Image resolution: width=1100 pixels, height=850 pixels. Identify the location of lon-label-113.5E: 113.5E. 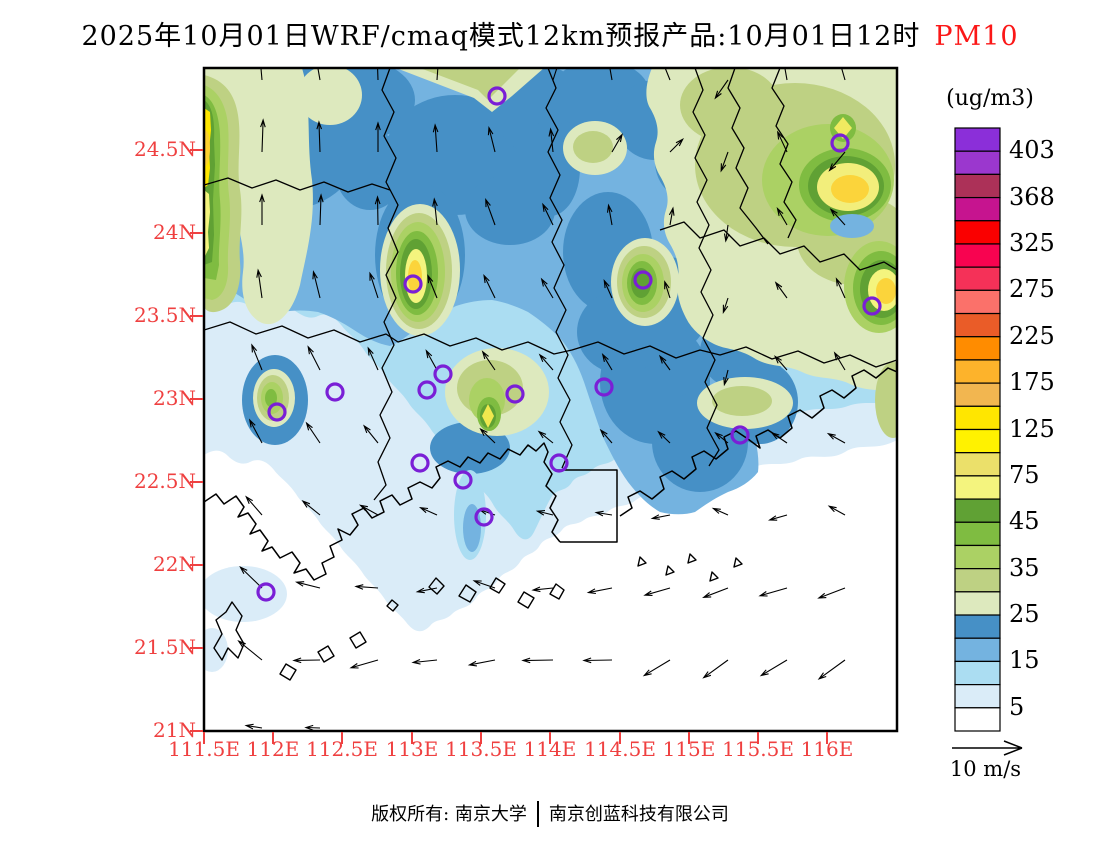
(481, 749).